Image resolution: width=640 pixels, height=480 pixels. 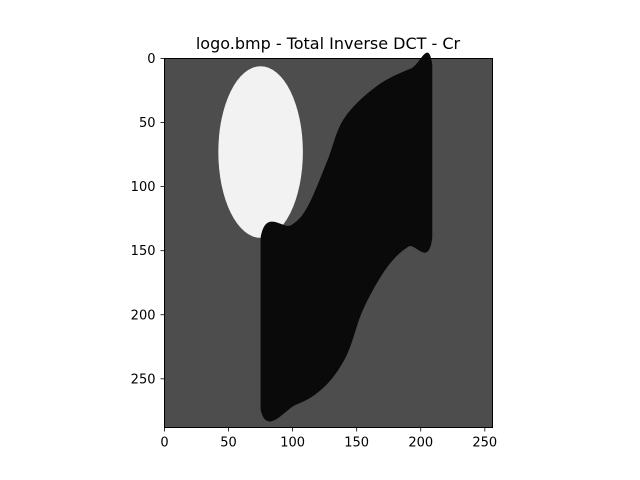 I want to click on x-tick-label: 50, so click(x=228, y=443).